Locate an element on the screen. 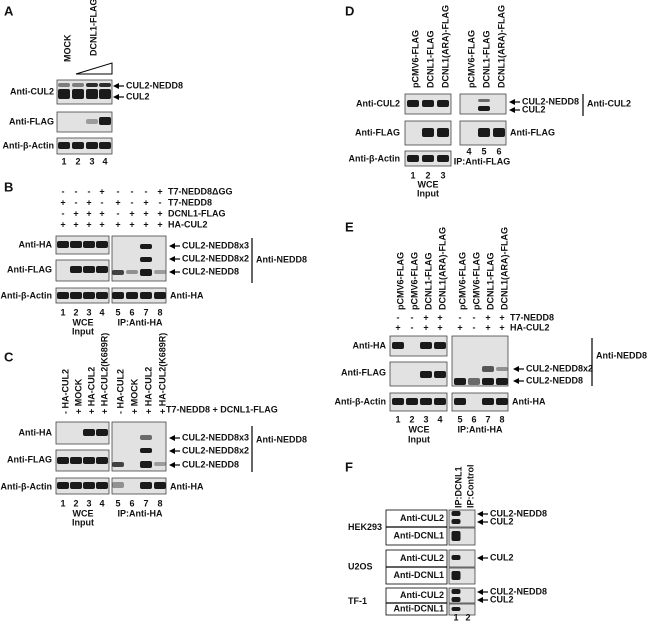 The width and height of the screenshot is (650, 622). label: TF-1 is located at coordinates (357, 601).